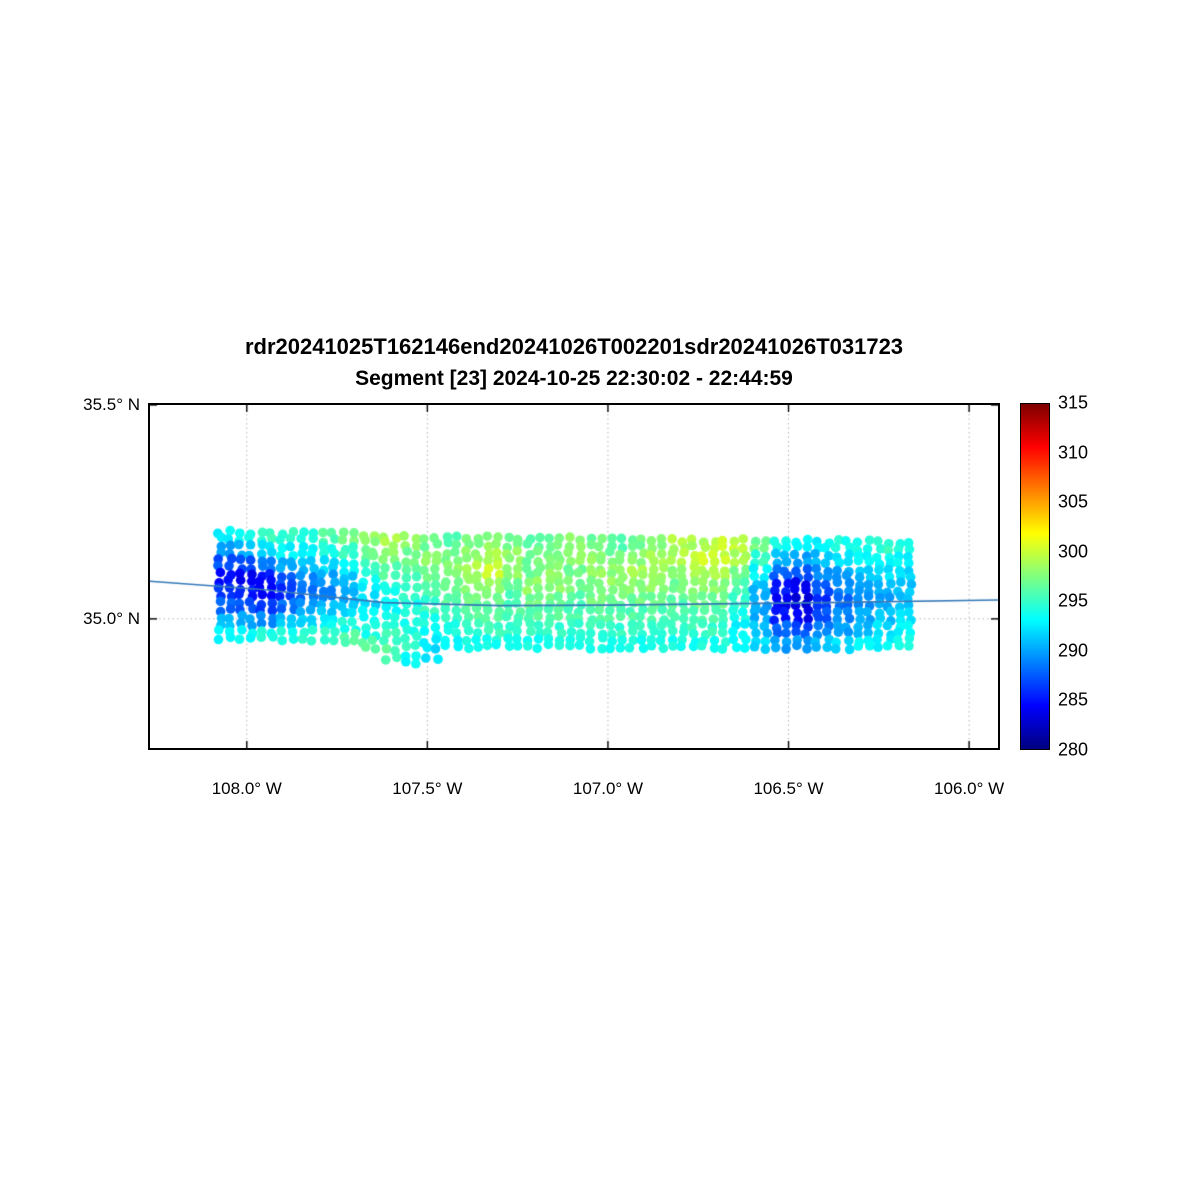 Image resolution: width=1200 pixels, height=1200 pixels. Describe the element at coordinates (607, 788) in the screenshot. I see `x-tick-label: 107.0° W` at that location.